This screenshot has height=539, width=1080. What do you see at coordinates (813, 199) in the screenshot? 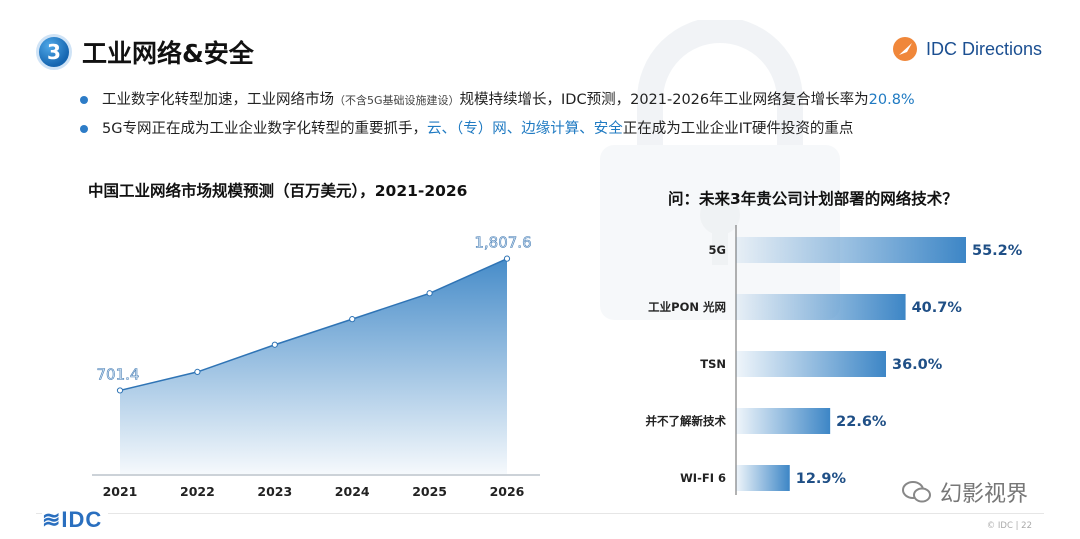
I see `bar-chart-title: 问：未来3年贵公司计划部署的网络技术？` at bounding box center [813, 199].